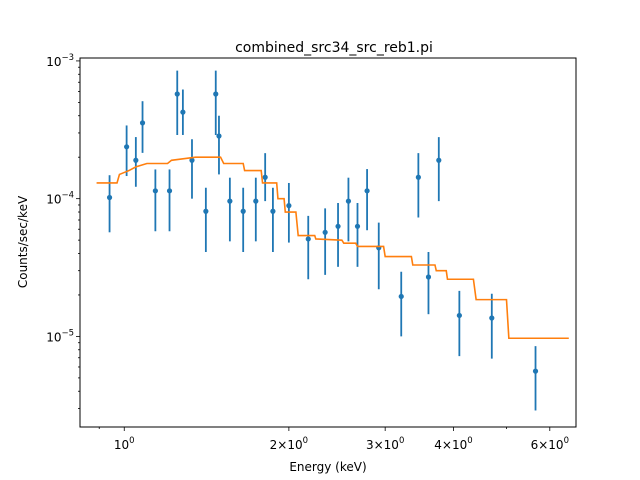 This screenshot has width=640, height=480. What do you see at coordinates (453, 444) in the screenshot?
I see `x-tick-label: 4×100` at bounding box center [453, 444].